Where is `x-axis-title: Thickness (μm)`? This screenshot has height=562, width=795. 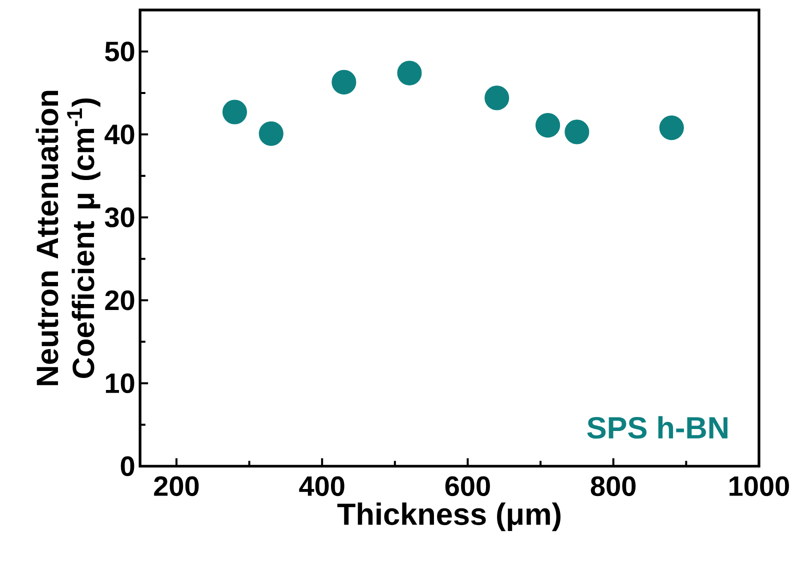 x-axis-title: Thickness (μm) is located at coordinates (448, 517).